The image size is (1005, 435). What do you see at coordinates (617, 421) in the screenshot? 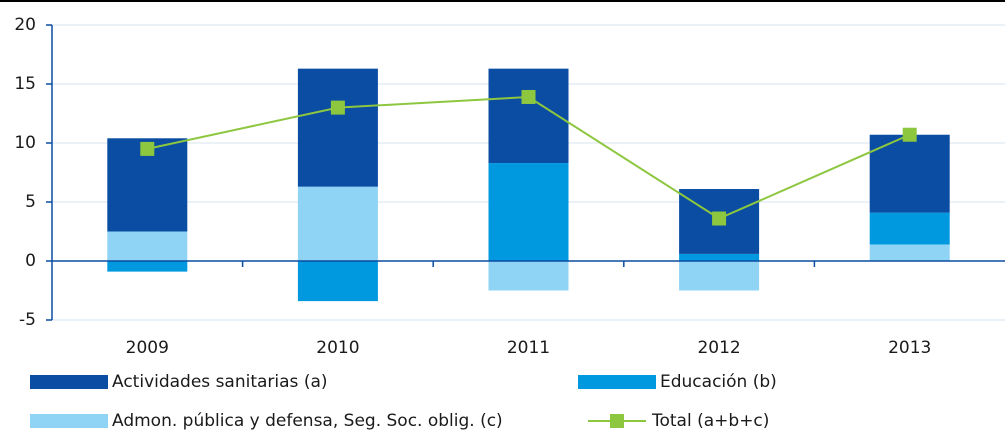
I see `legend-marker` at bounding box center [617, 421].